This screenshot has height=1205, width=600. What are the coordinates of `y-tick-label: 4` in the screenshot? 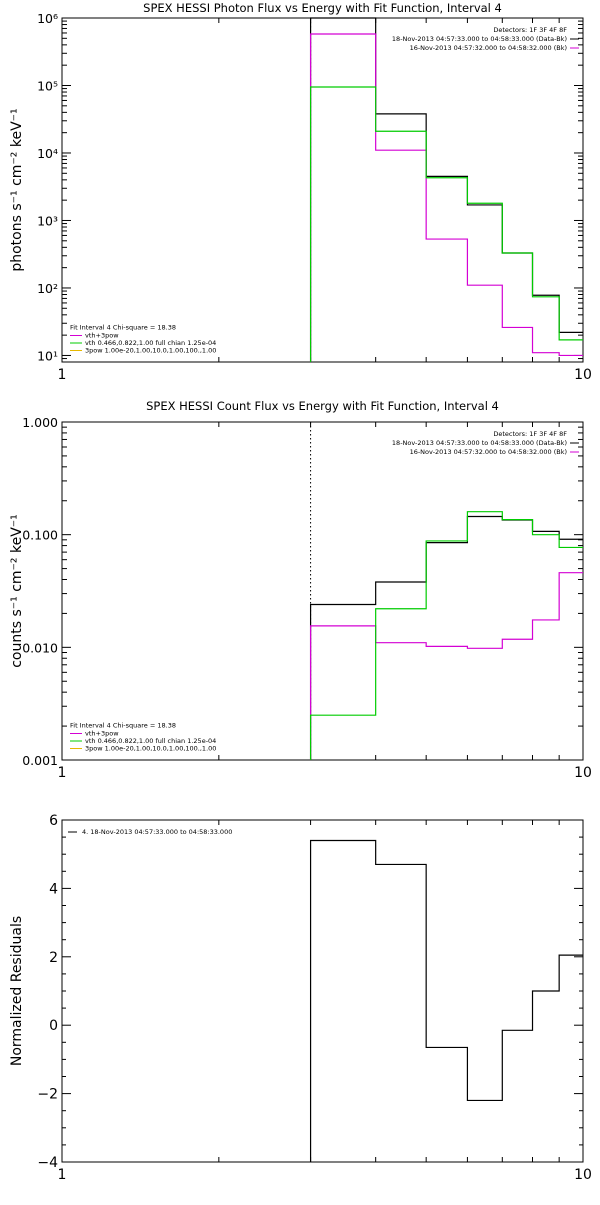 It's located at (53, 889).